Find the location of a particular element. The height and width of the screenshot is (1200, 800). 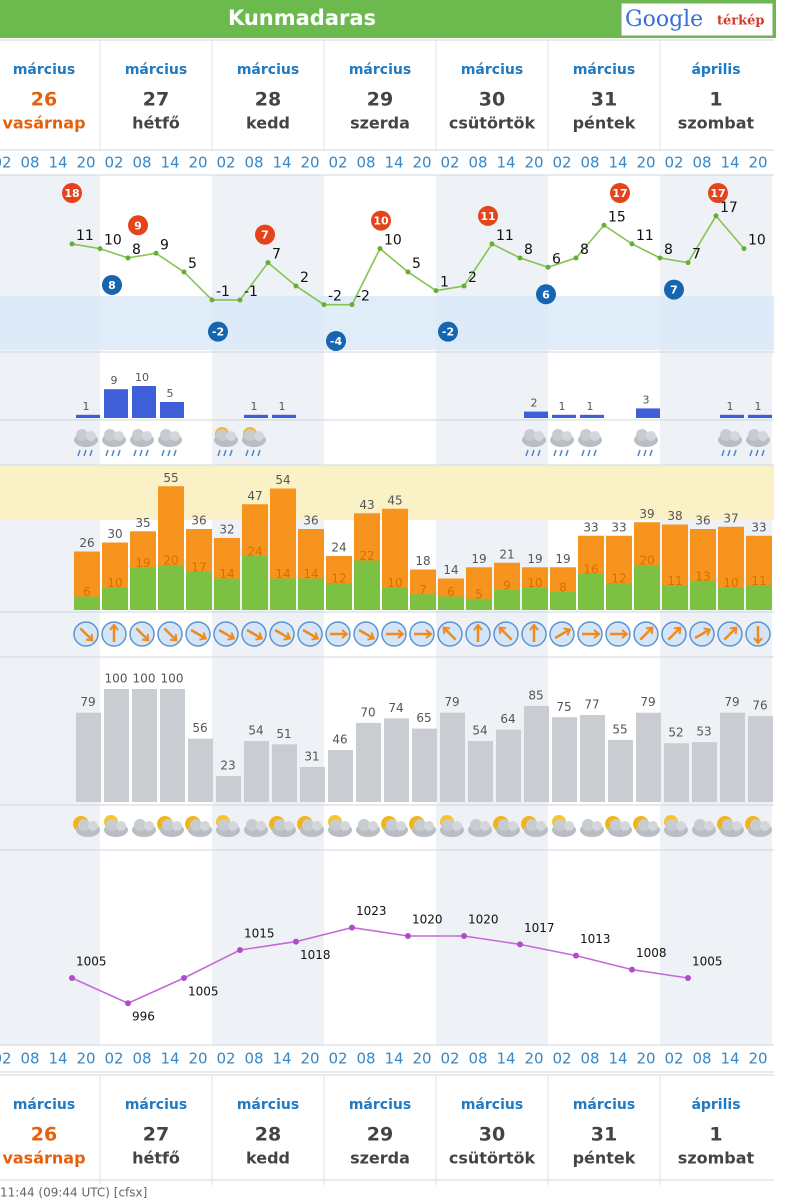

day-number: 1 is located at coordinates (715, 100).